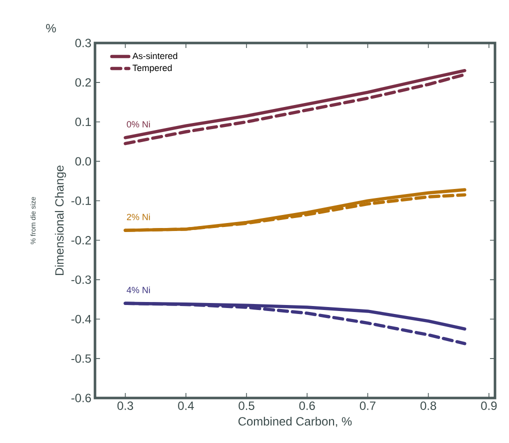 The image size is (509, 443). I want to click on y-tick-label: 0.0, so click(83, 161).